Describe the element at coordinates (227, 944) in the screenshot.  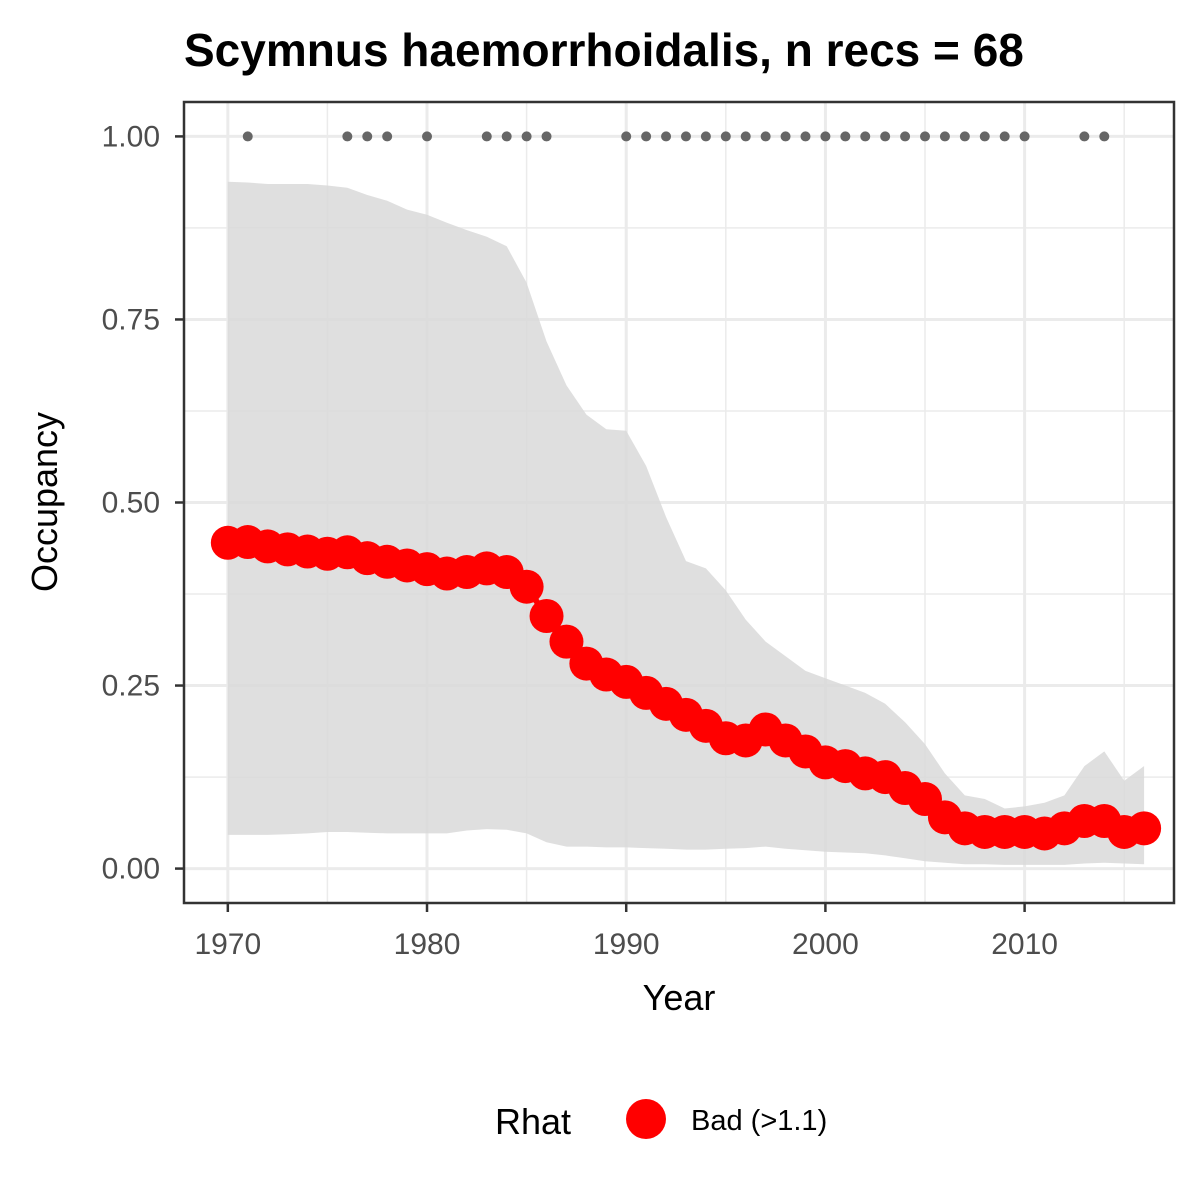
I see `x-tick-label: 1970` at that location.